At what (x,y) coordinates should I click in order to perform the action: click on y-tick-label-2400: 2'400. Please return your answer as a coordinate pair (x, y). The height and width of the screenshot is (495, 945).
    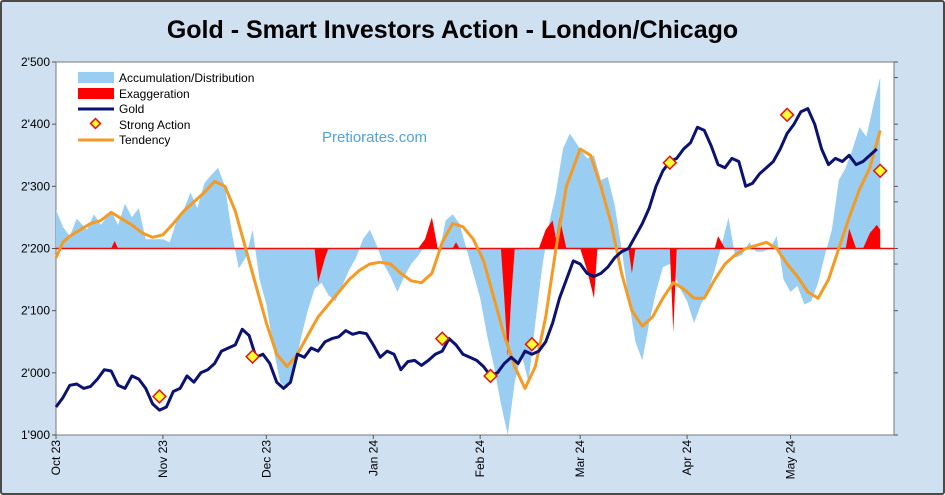
    Looking at the image, I should click on (35, 124).